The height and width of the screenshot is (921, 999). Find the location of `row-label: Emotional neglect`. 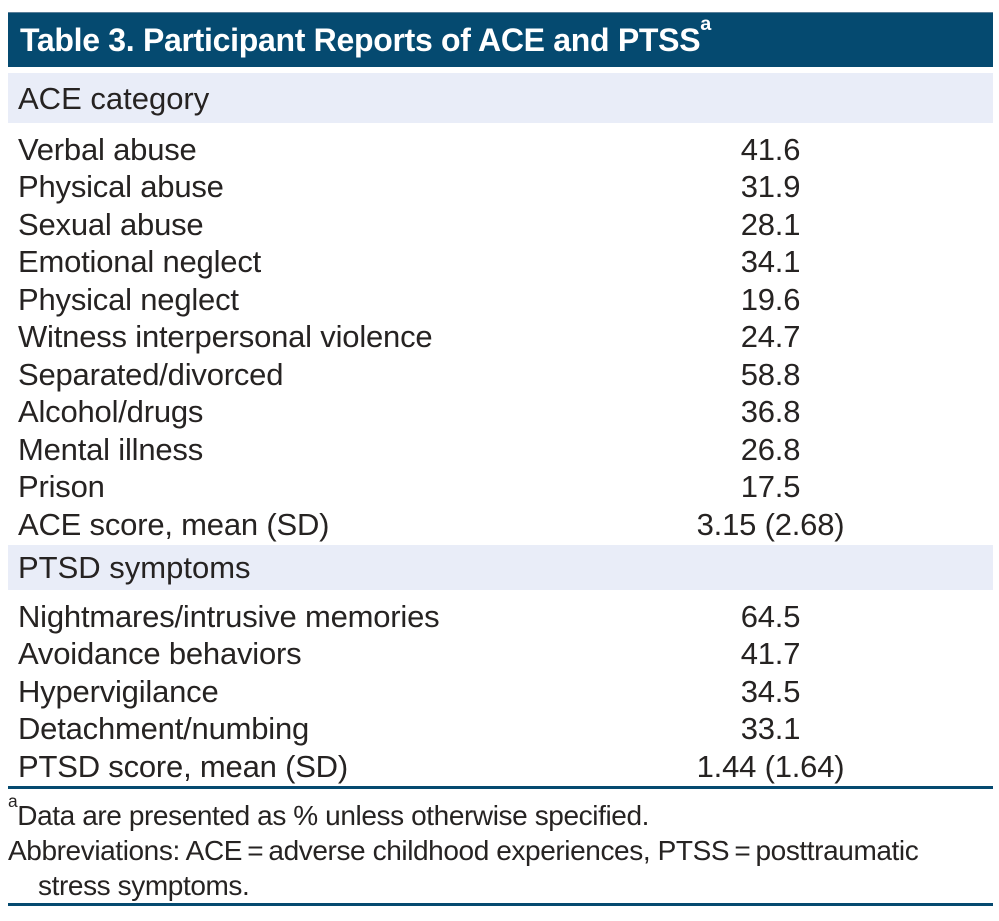

row-label: Emotional neglect is located at coordinates (140, 262).